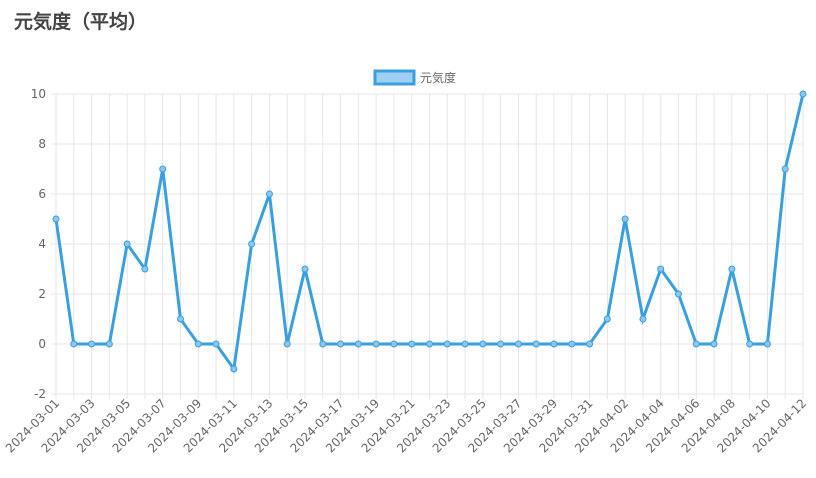  Describe the element at coordinates (42, 194) in the screenshot. I see `y-tick-label: 6` at that location.